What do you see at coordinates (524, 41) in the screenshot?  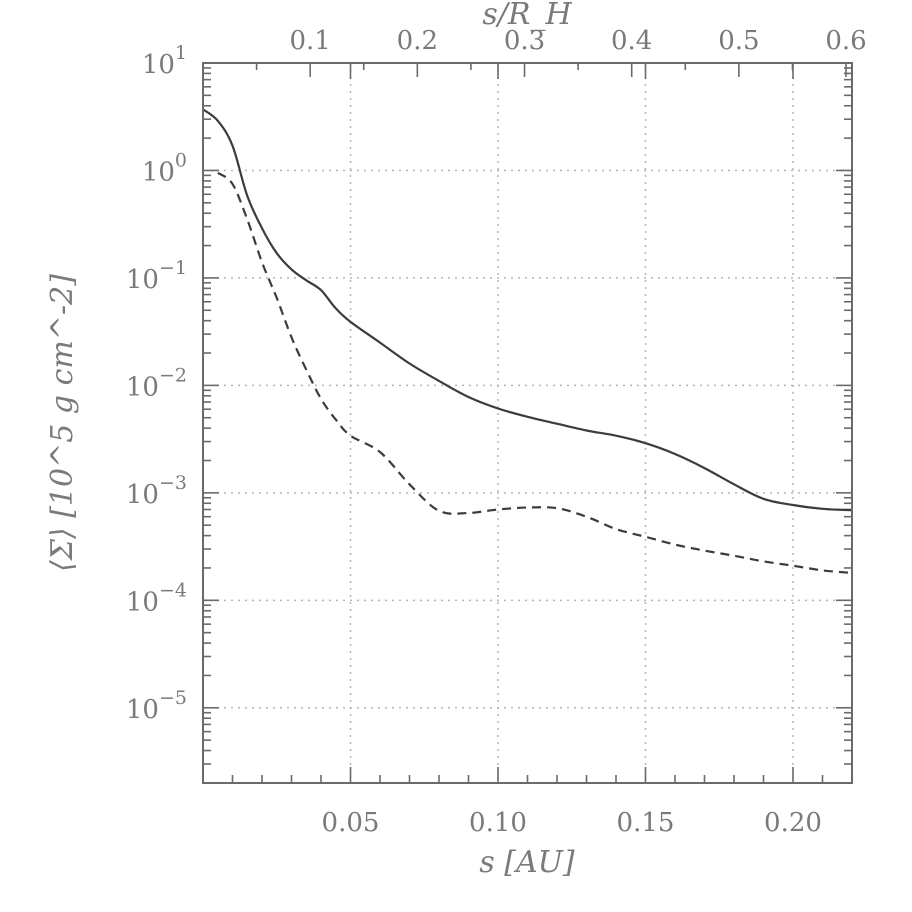 I see `top-x-tick-label: 0.3` at bounding box center [524, 41].